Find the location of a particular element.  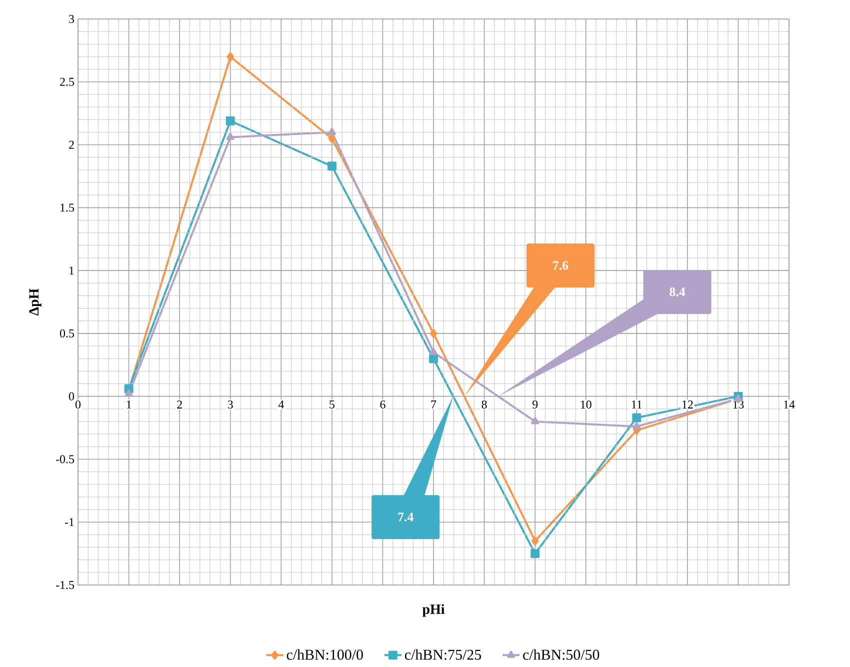

y-tick-label: 1.5 is located at coordinates (67, 208).